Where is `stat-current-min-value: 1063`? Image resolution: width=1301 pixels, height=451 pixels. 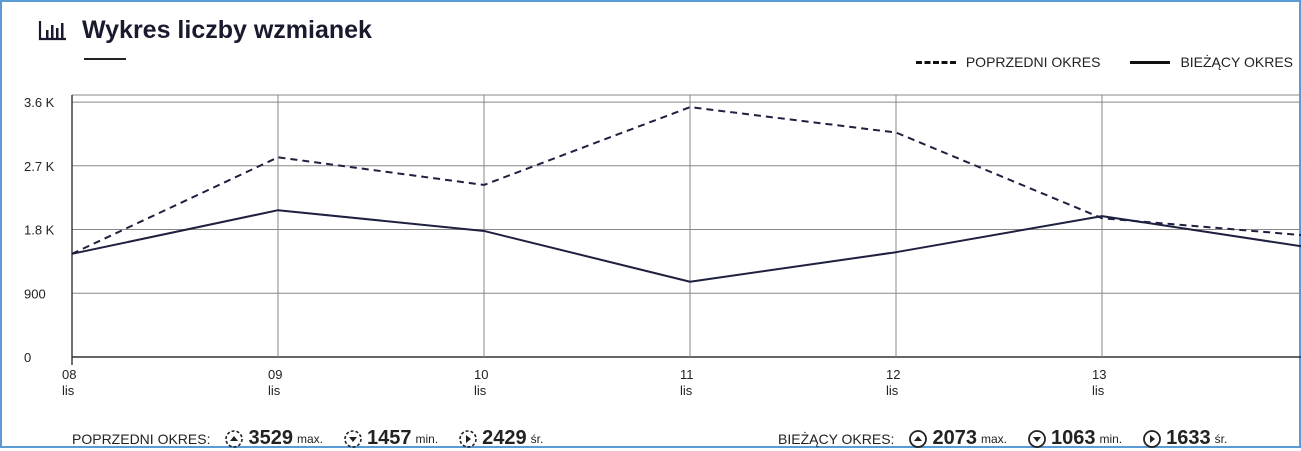
stat-current-min-value: 1063 is located at coordinates (1073, 438).